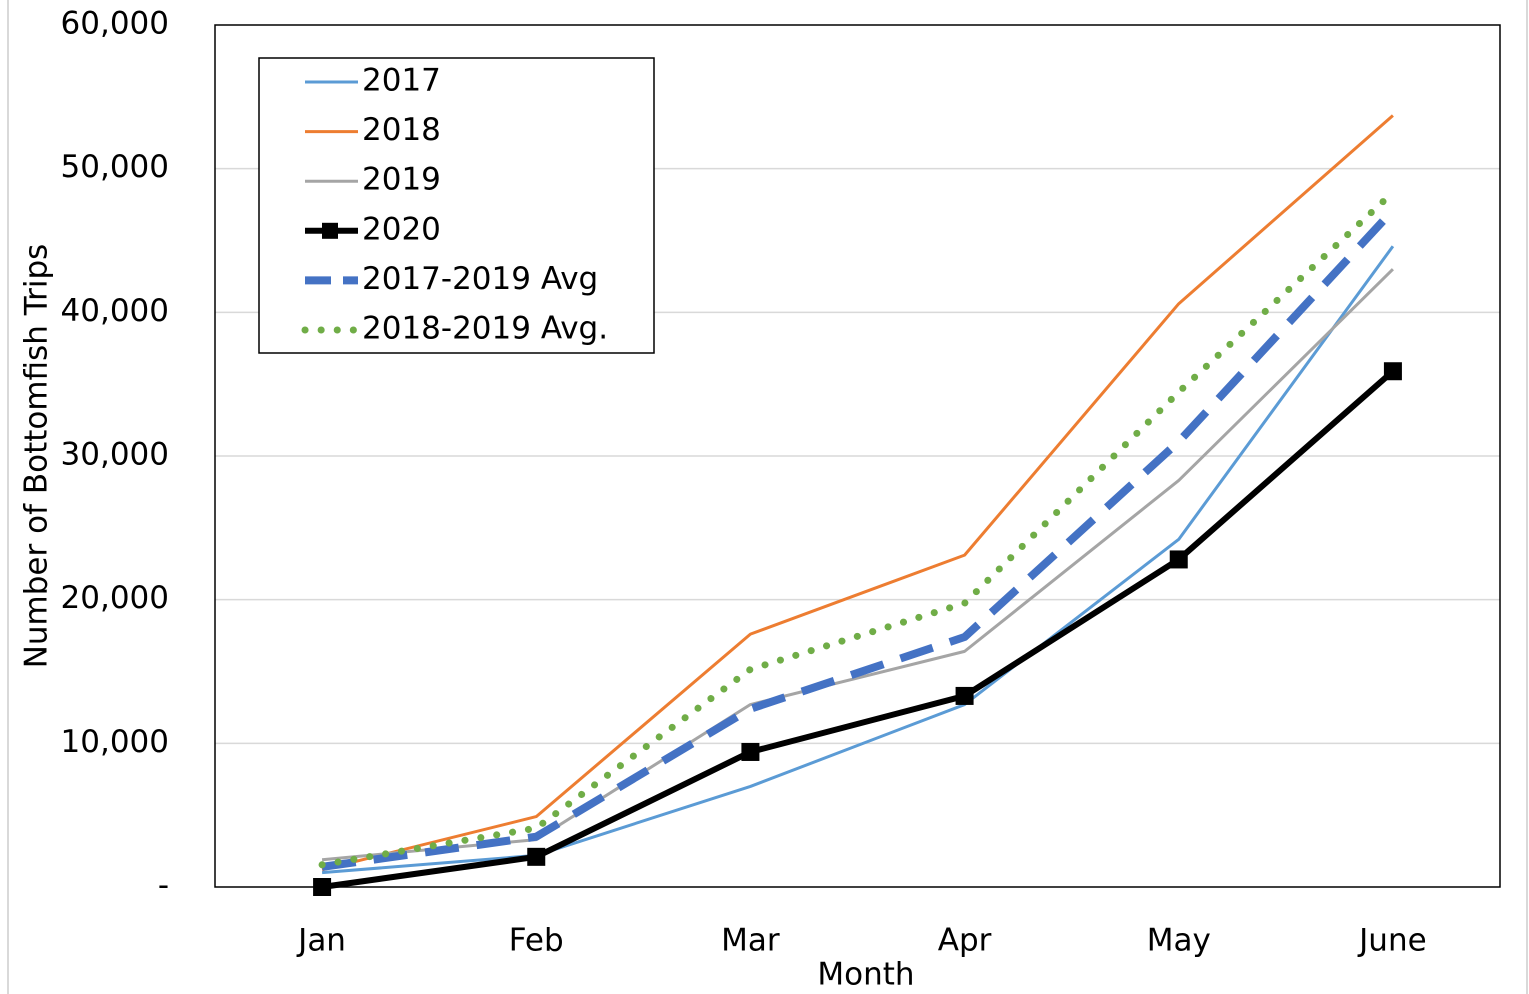 This screenshot has height=994, width=1529. Describe the element at coordinates (115, 455) in the screenshot. I see `y-tick-label: 30,000` at that location.